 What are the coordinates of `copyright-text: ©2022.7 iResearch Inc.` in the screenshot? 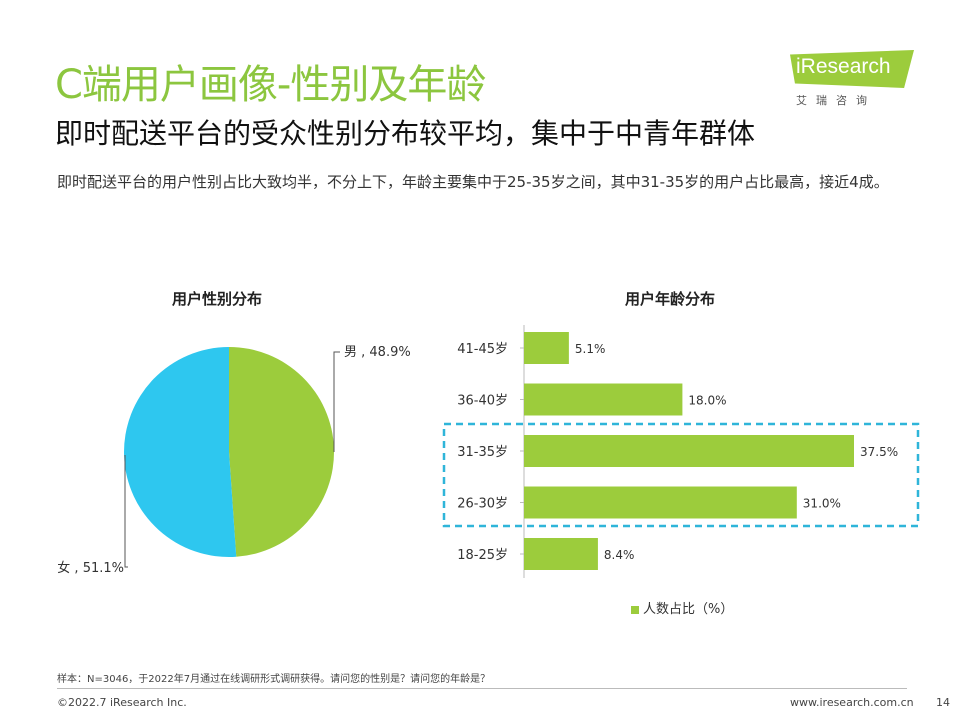 It's located at (122, 702).